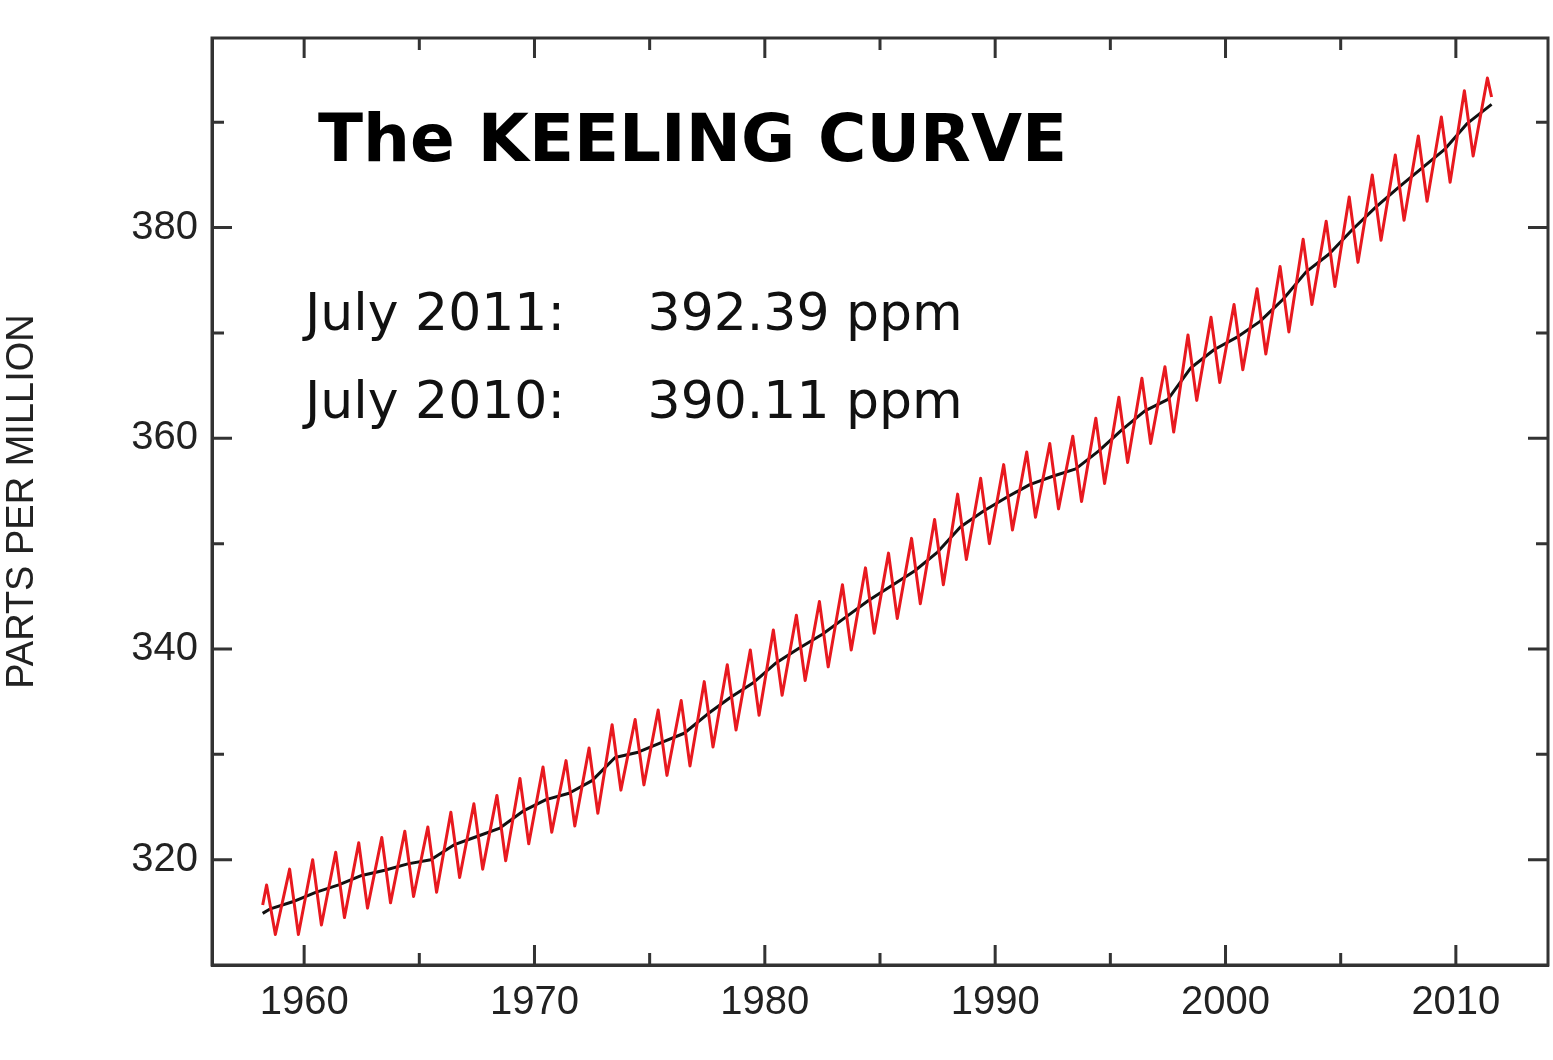 The height and width of the screenshot is (1060, 1553). Describe the element at coordinates (164, 435) in the screenshot. I see `y-tick-label: 360` at that location.